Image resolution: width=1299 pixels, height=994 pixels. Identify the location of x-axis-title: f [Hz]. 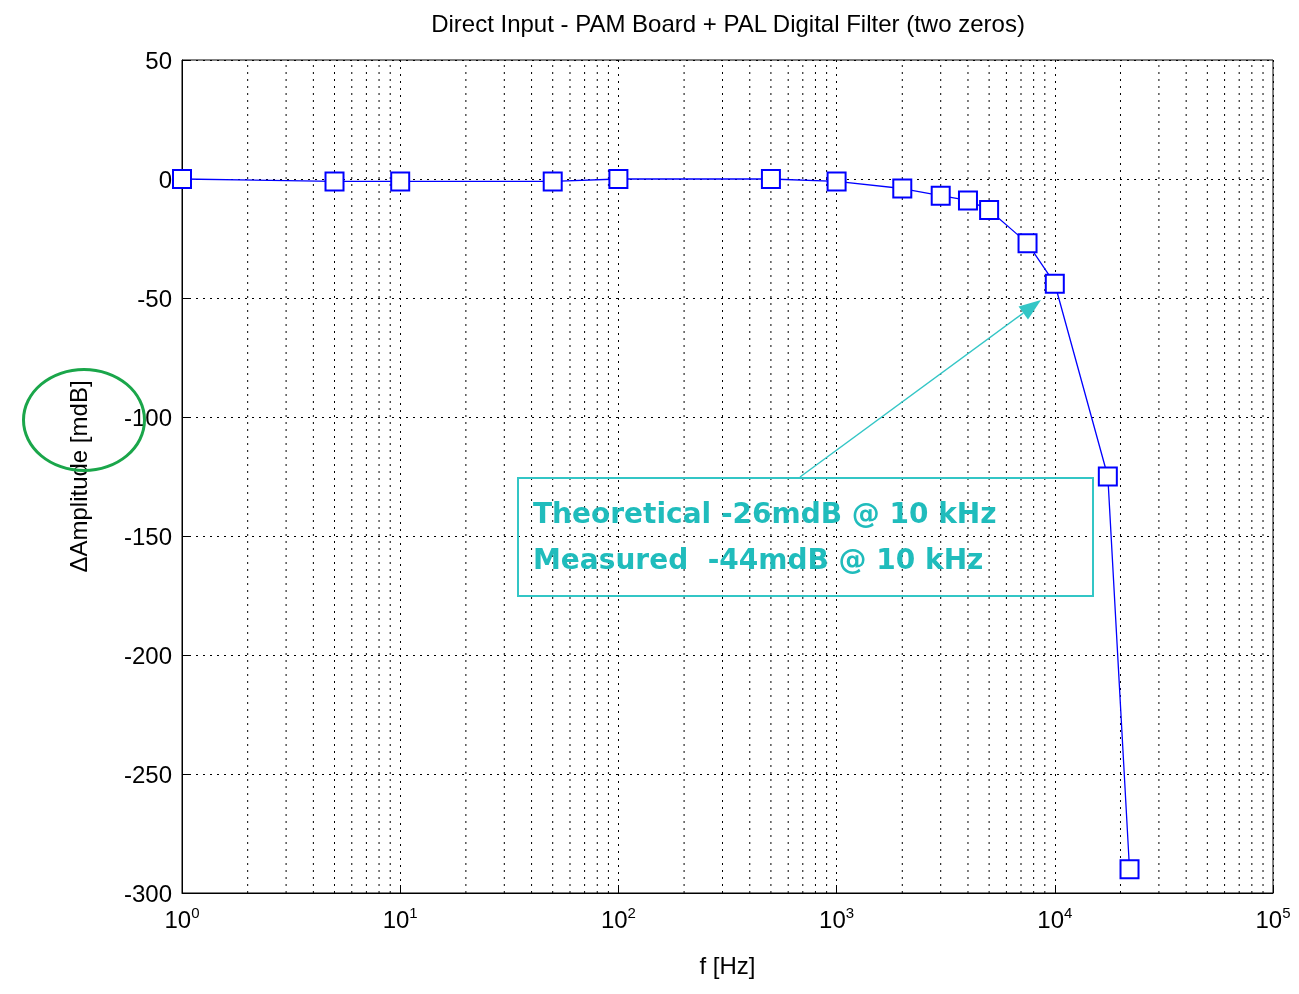
(727, 965).